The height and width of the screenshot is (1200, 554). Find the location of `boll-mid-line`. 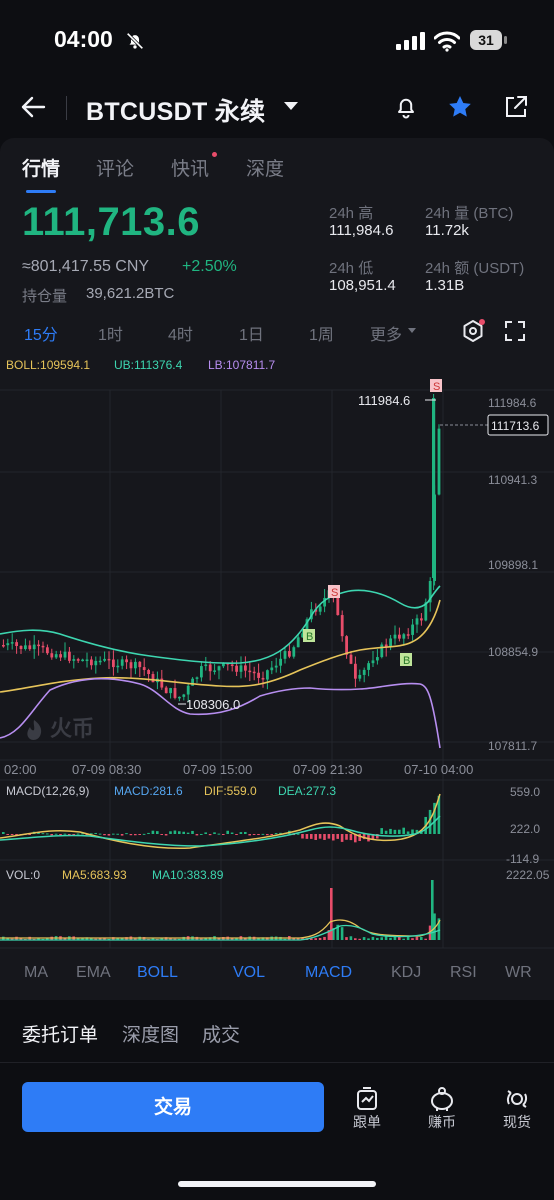

boll-mid-line is located at coordinates (220, 646).